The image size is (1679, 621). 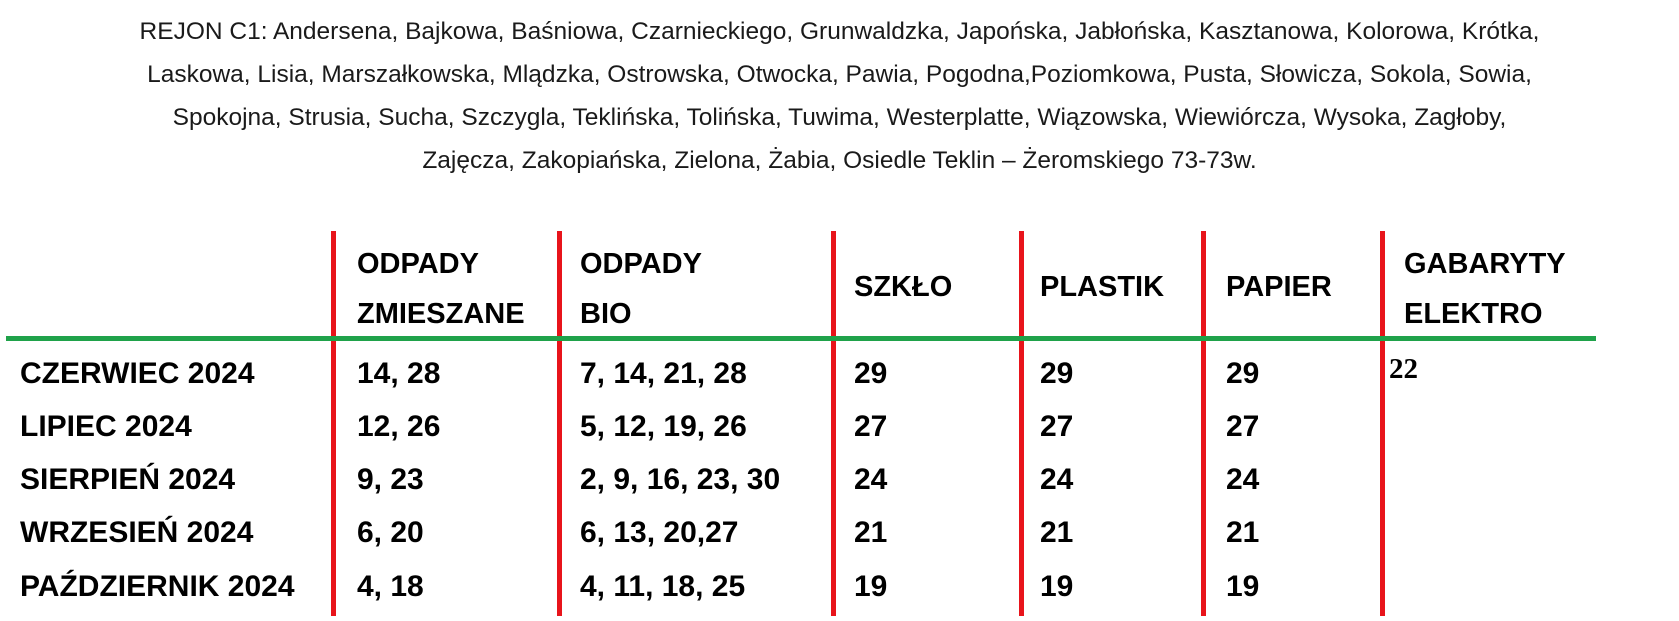 What do you see at coordinates (1057, 532) in the screenshot?
I see `plastic-dates: 21` at bounding box center [1057, 532].